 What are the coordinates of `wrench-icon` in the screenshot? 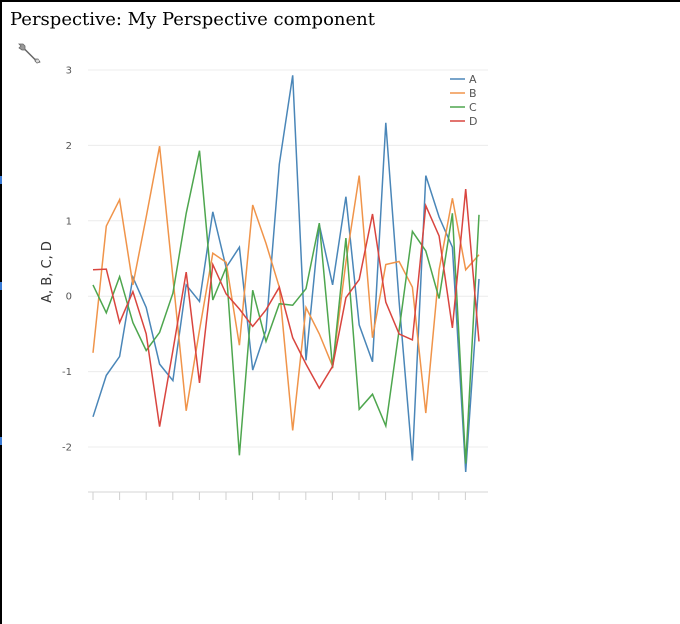 It's located at (29, 53).